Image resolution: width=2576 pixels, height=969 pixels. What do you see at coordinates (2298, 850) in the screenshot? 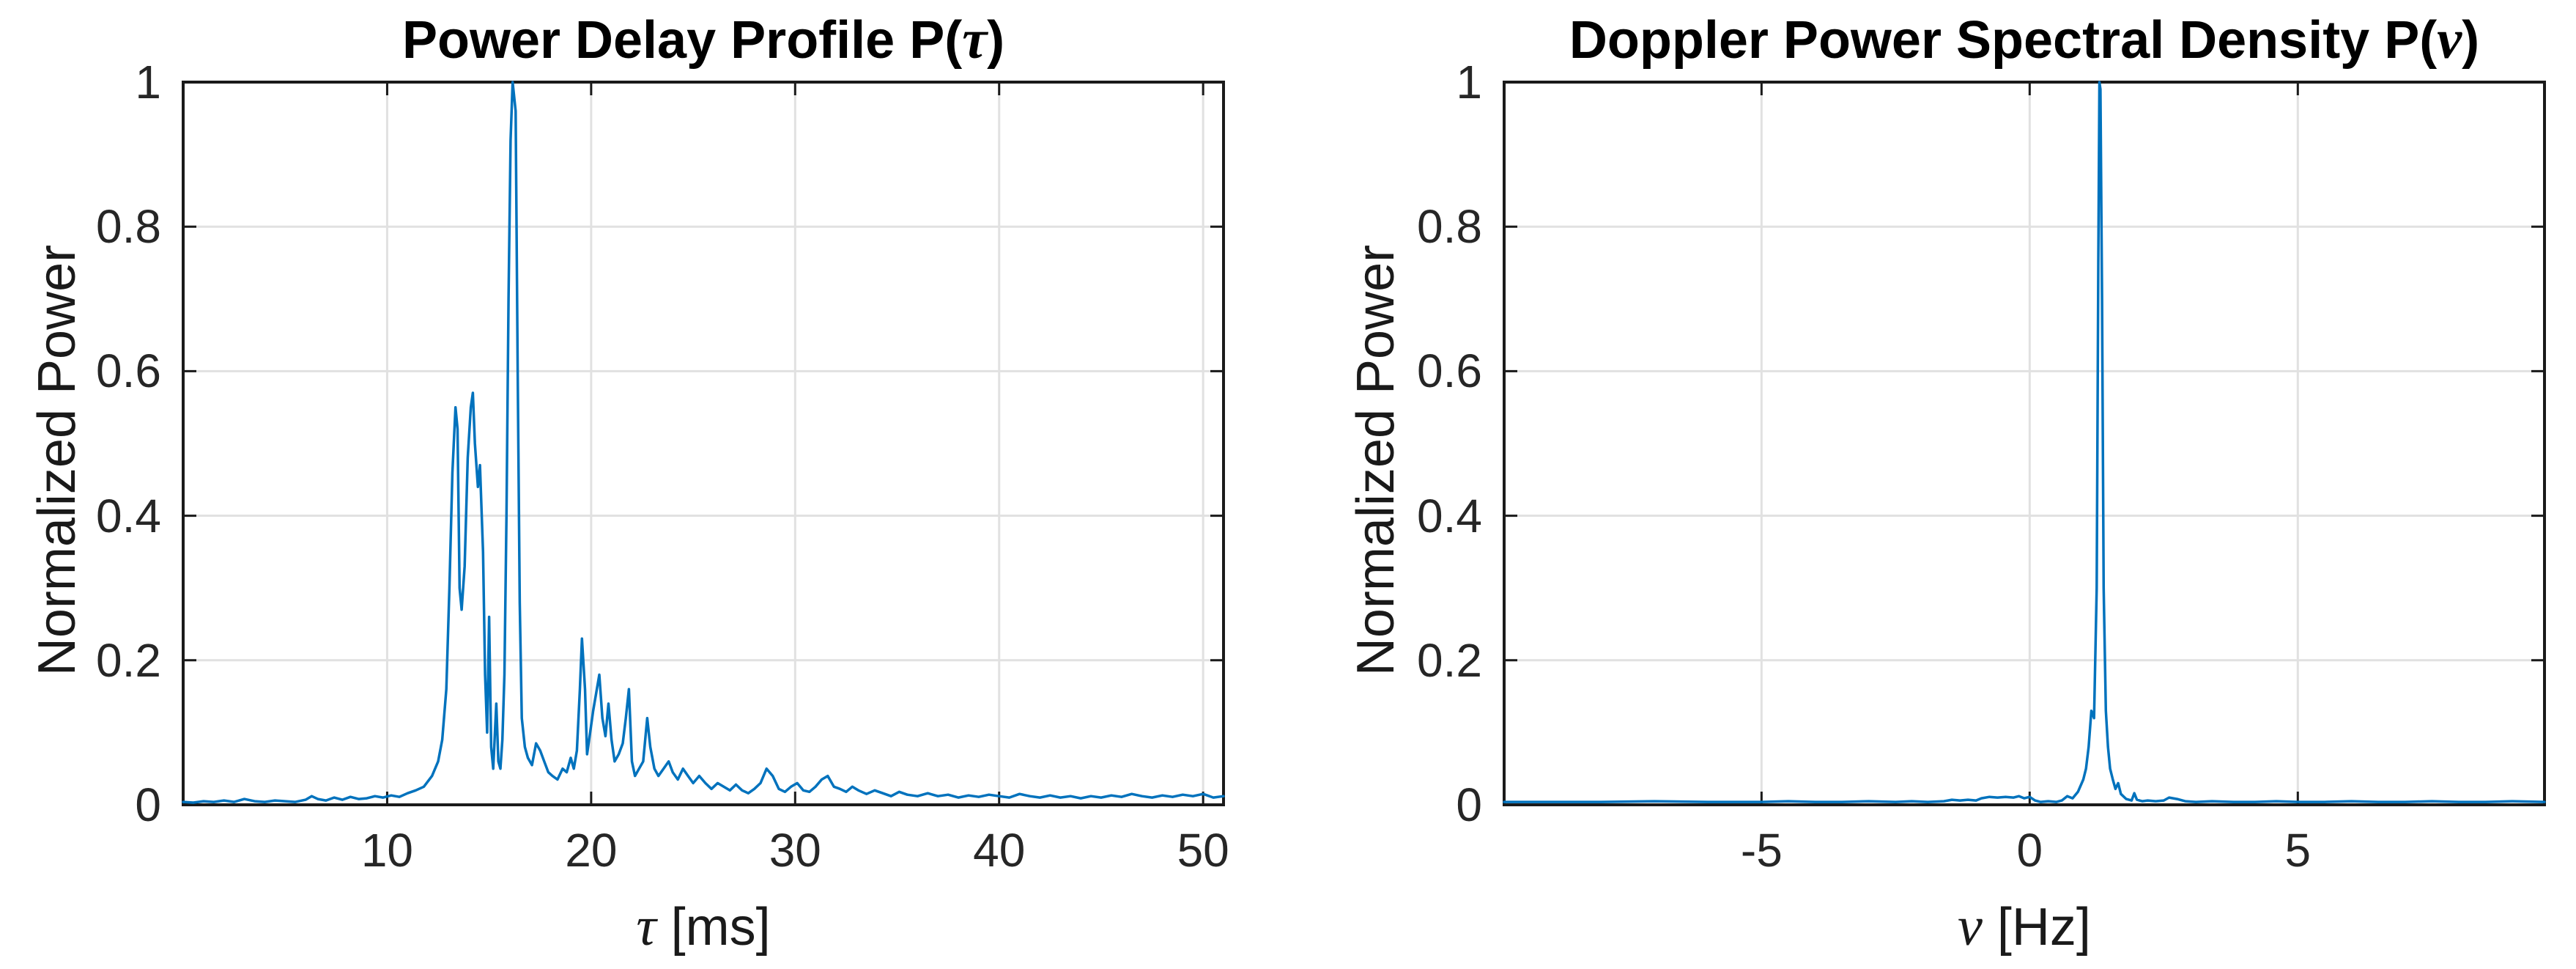
I see `x-tick-label: 5` at bounding box center [2298, 850].